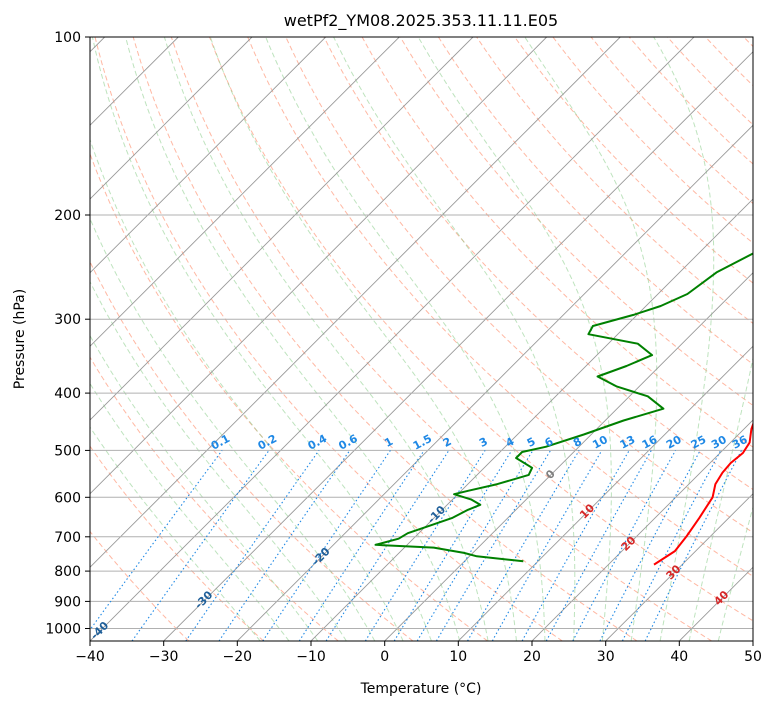 The image size is (775, 712). What do you see at coordinates (421, 21) in the screenshot?
I see `chart-title: wetPf2_YM08.2025.353.11.11.E05` at bounding box center [421, 21].